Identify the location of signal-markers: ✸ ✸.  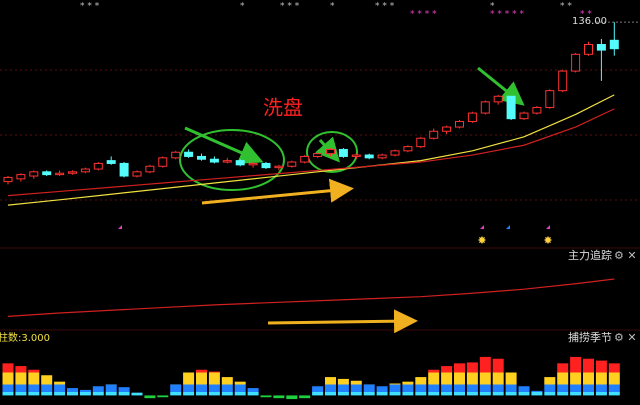
(335, 236).